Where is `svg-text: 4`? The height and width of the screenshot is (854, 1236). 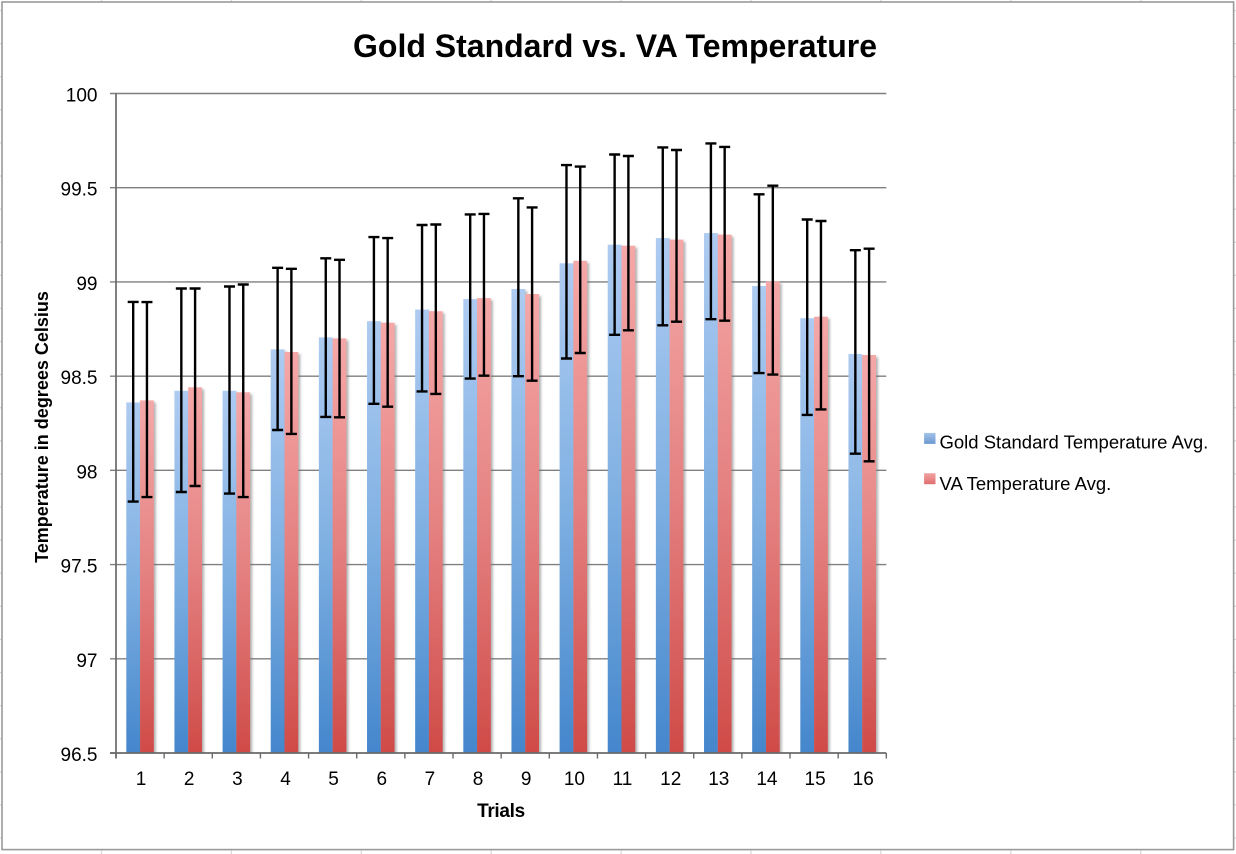 svg-text: 4 is located at coordinates (285, 779).